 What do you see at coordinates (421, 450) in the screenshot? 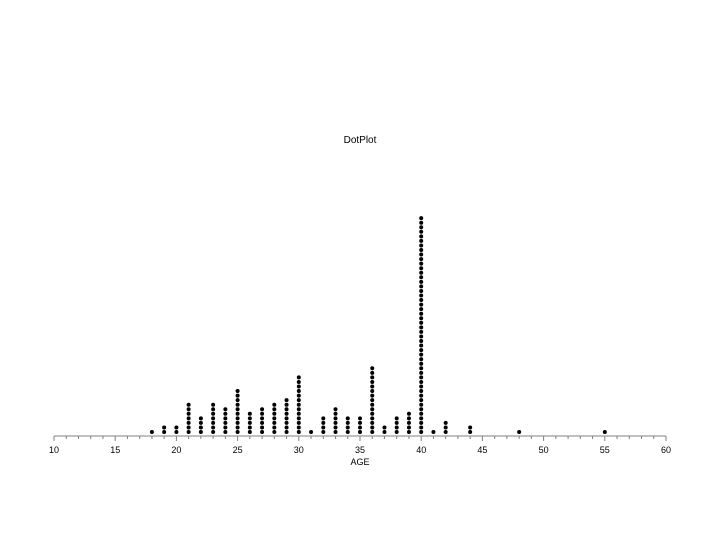
I see `x-tick-label: 40` at bounding box center [421, 450].